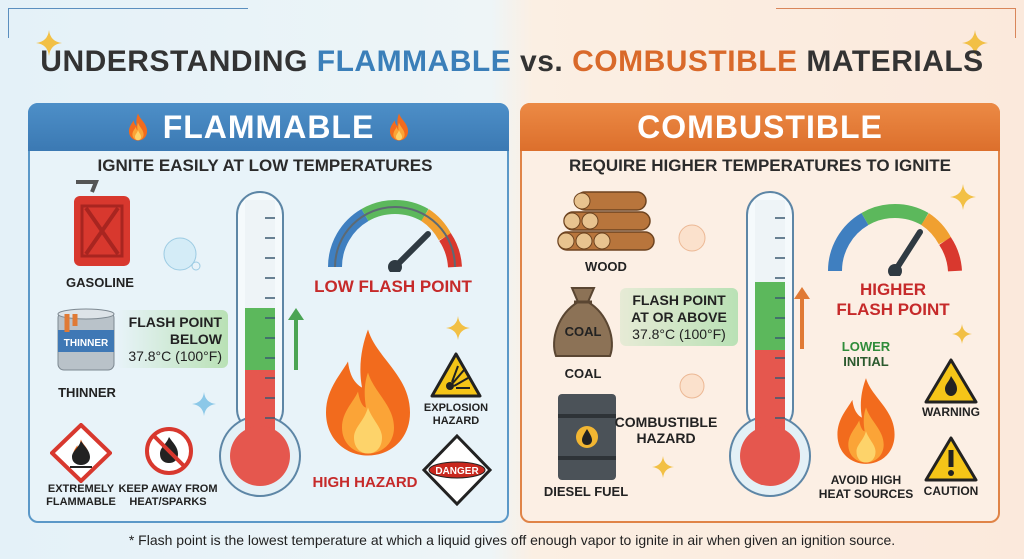 The image size is (1024, 559). I want to click on danger-sign-icon: DANGER, so click(457, 470).